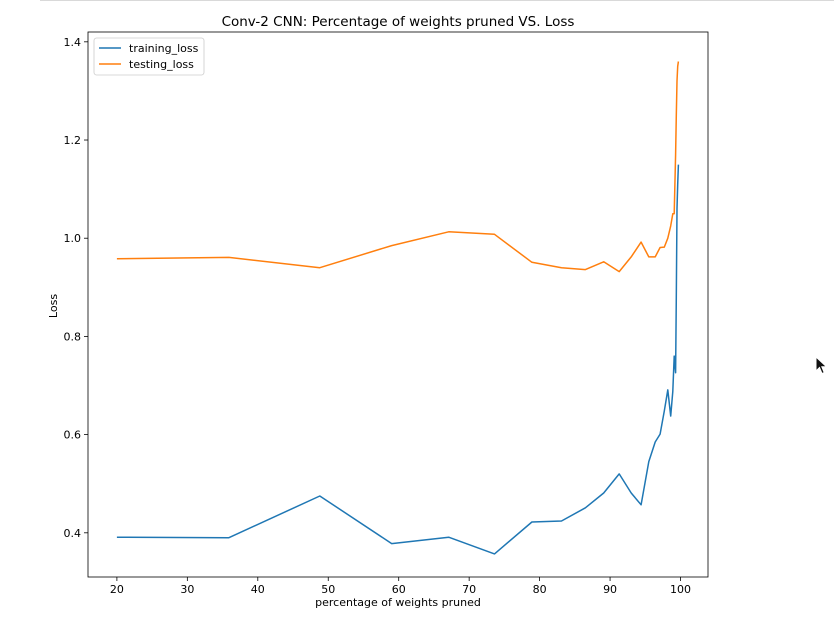 The width and height of the screenshot is (834, 619). Describe the element at coordinates (328, 589) in the screenshot. I see `x-tick-label: 50` at that location.